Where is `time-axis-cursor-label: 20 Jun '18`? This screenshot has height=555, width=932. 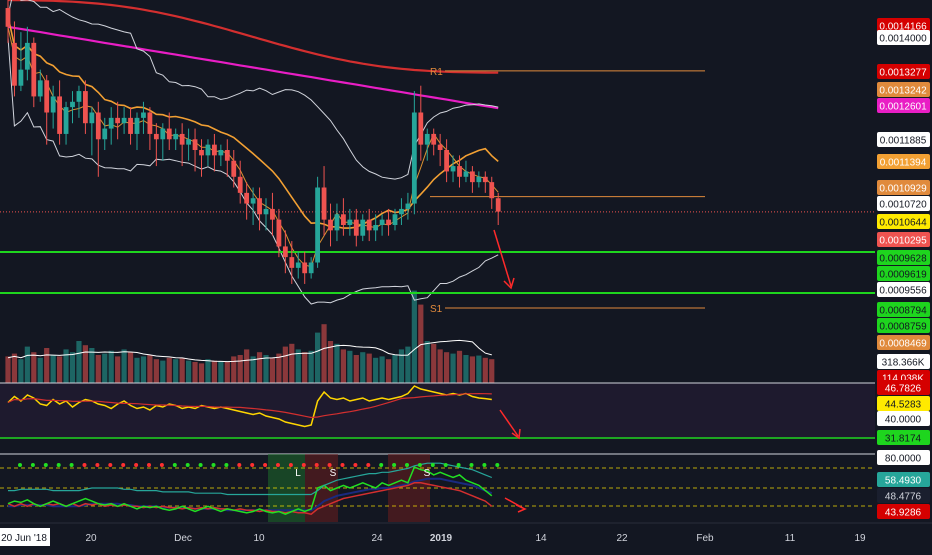 time-axis-cursor-label: 20 Jun '18 is located at coordinates (24, 538).